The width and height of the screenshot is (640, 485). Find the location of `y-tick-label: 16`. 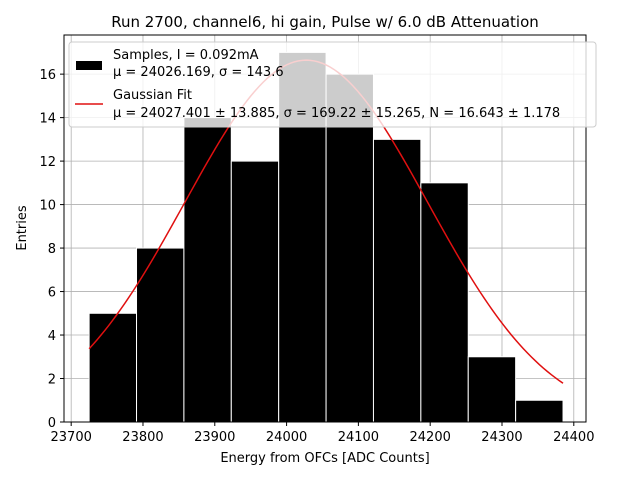

y-tick-label: 16 is located at coordinates (47, 75).